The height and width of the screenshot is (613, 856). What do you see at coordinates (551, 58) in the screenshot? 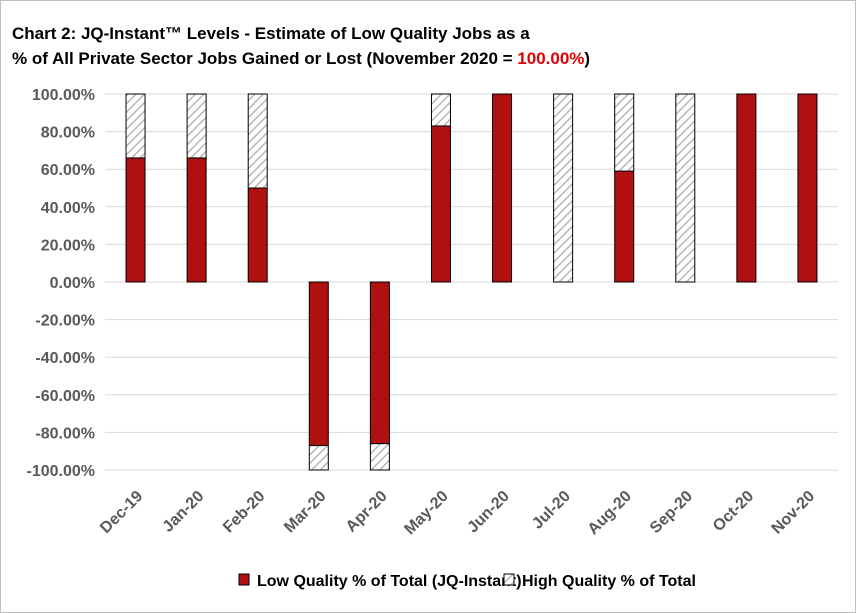
I see `chart-title-highlight-value: 100.00%` at bounding box center [551, 58].